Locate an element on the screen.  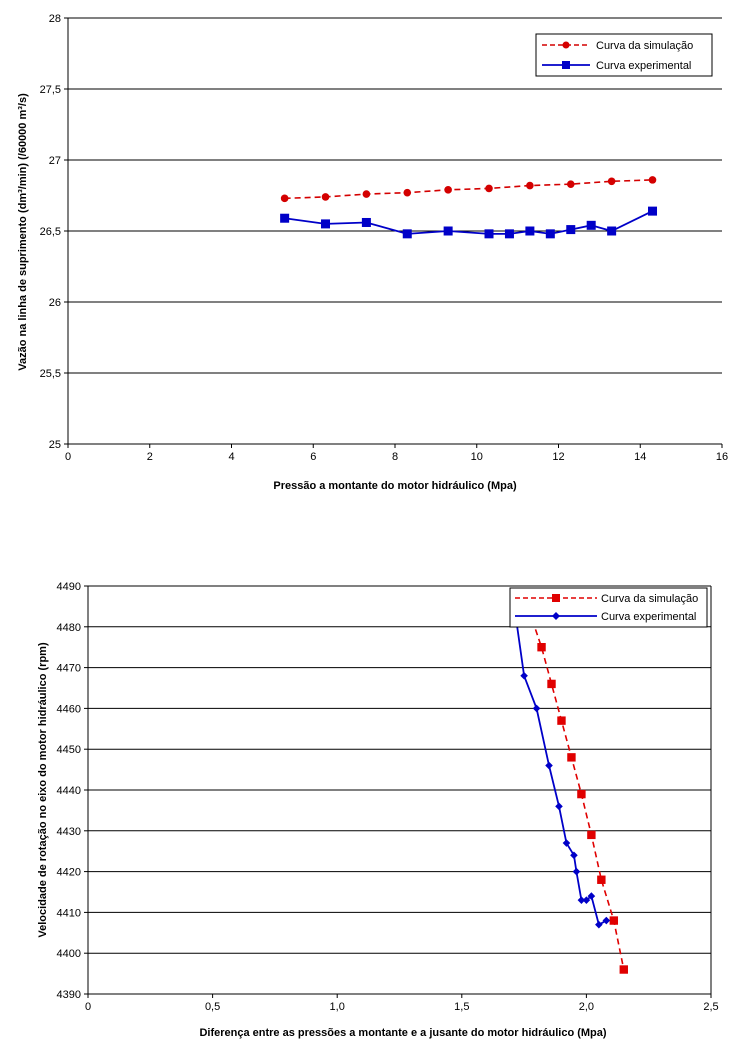
chart2-y-tick-label: 4450 is located at coordinates (69, 750).